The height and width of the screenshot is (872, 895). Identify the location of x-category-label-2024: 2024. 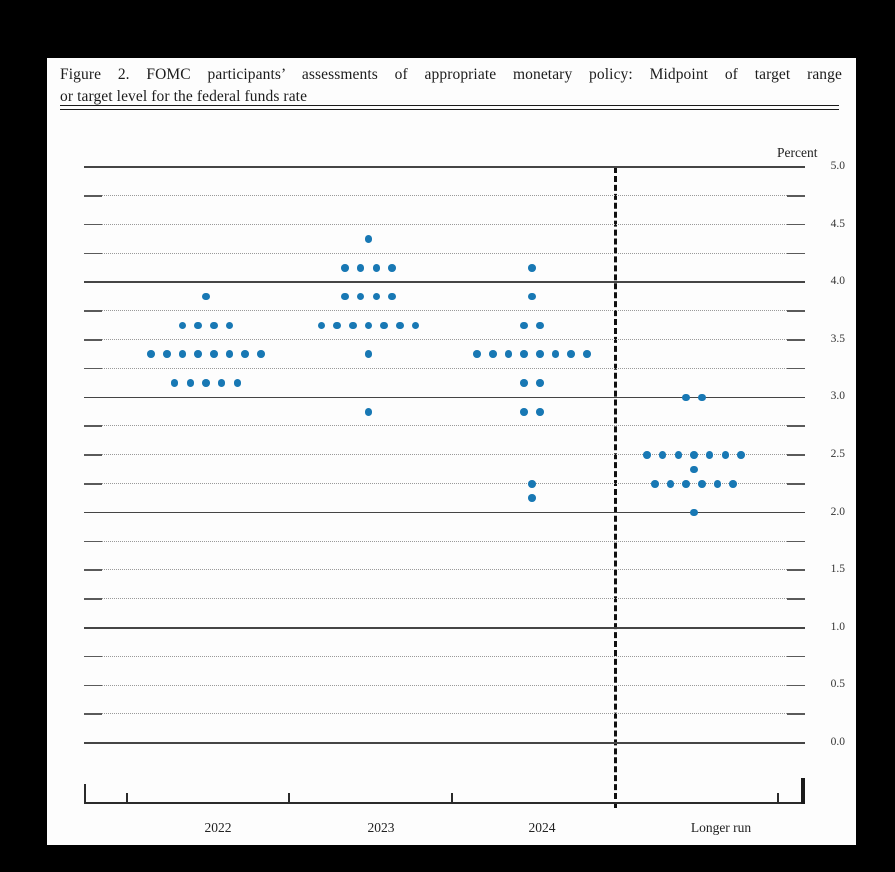
(542, 827).